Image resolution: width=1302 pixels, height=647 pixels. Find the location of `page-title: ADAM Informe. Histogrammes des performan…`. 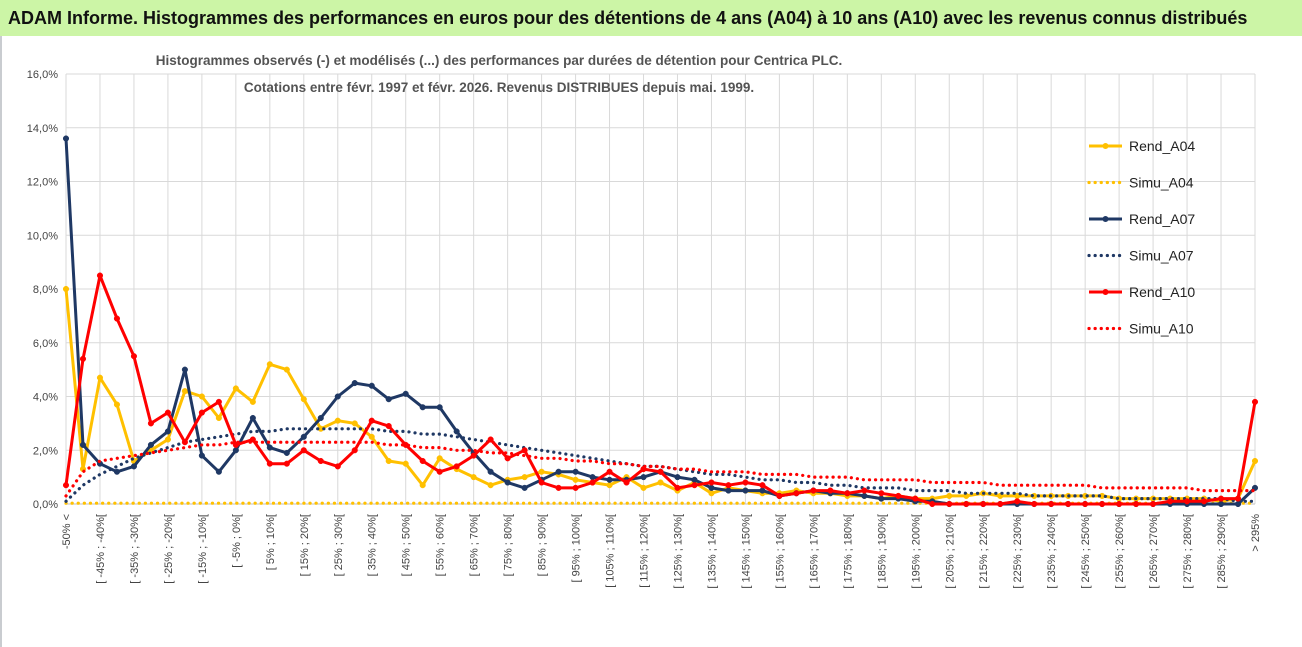

page-title: ADAM Informe. Histogrammes des performan… is located at coordinates (651, 18).